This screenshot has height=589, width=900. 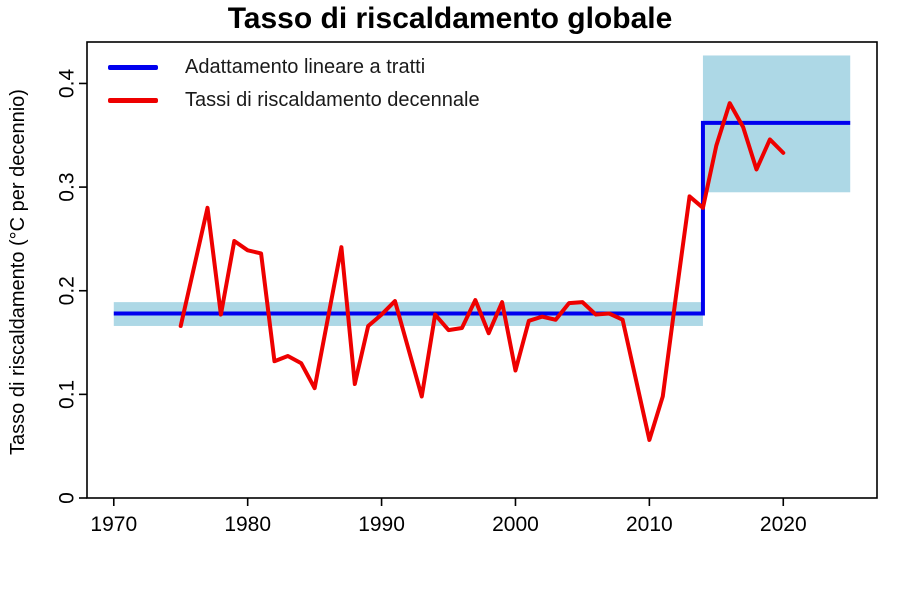 I want to click on y-tick-label-0.2: 0.2, so click(x=67, y=290).